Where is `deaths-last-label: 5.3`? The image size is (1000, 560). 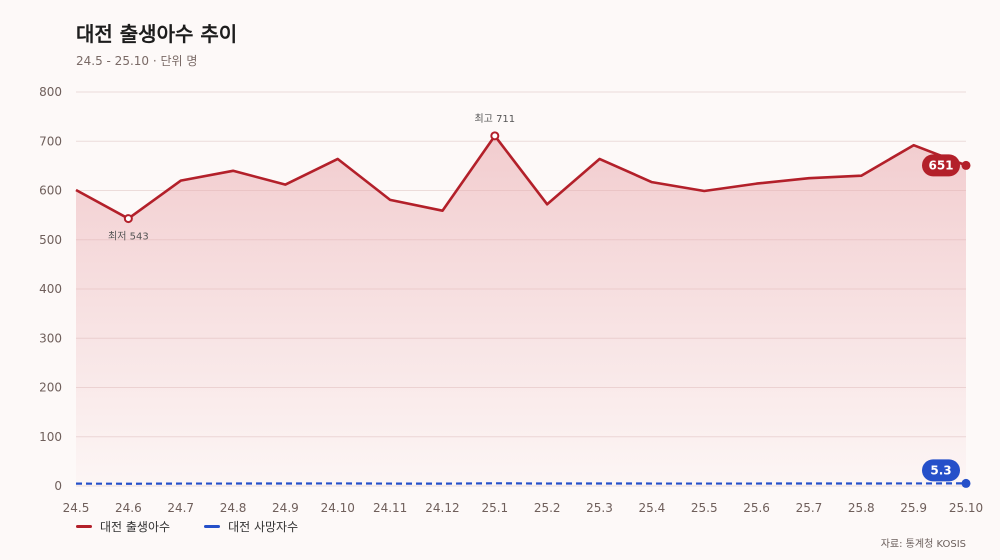
deaths-last-label: 5.3 is located at coordinates (940, 470).